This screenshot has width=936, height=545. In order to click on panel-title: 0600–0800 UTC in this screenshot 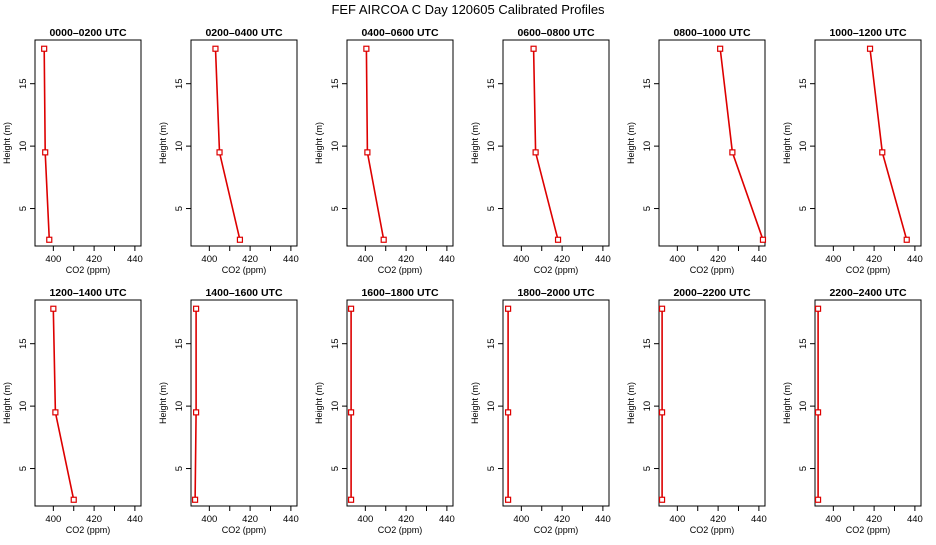, I will do `click(555, 33)`.